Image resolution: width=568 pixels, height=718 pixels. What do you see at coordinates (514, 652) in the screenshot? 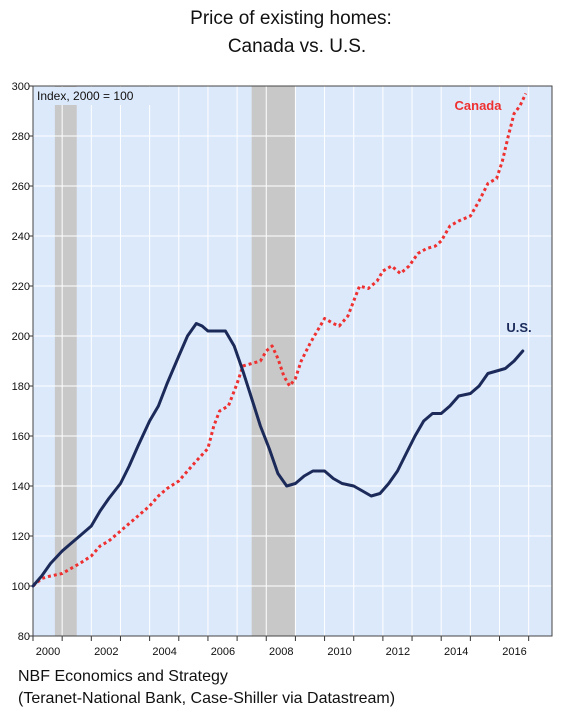
I see `x-tick-label: 2016` at bounding box center [514, 652].